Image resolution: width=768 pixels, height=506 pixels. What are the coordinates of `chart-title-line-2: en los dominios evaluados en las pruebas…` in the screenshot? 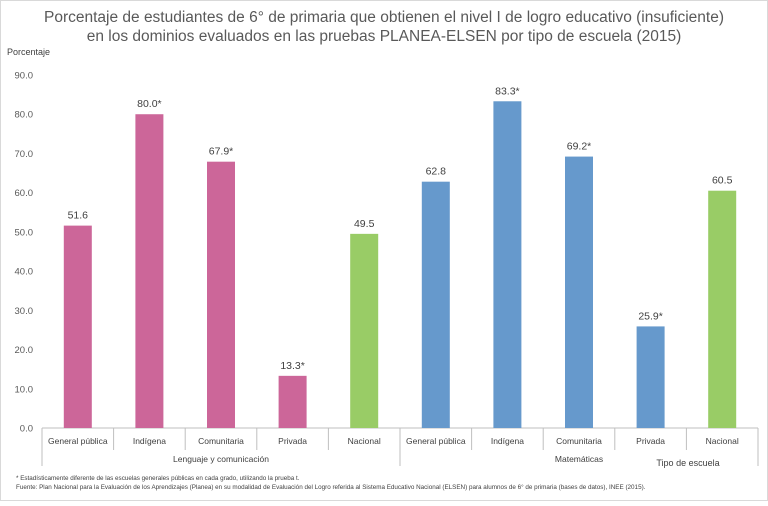 It's located at (384, 36).